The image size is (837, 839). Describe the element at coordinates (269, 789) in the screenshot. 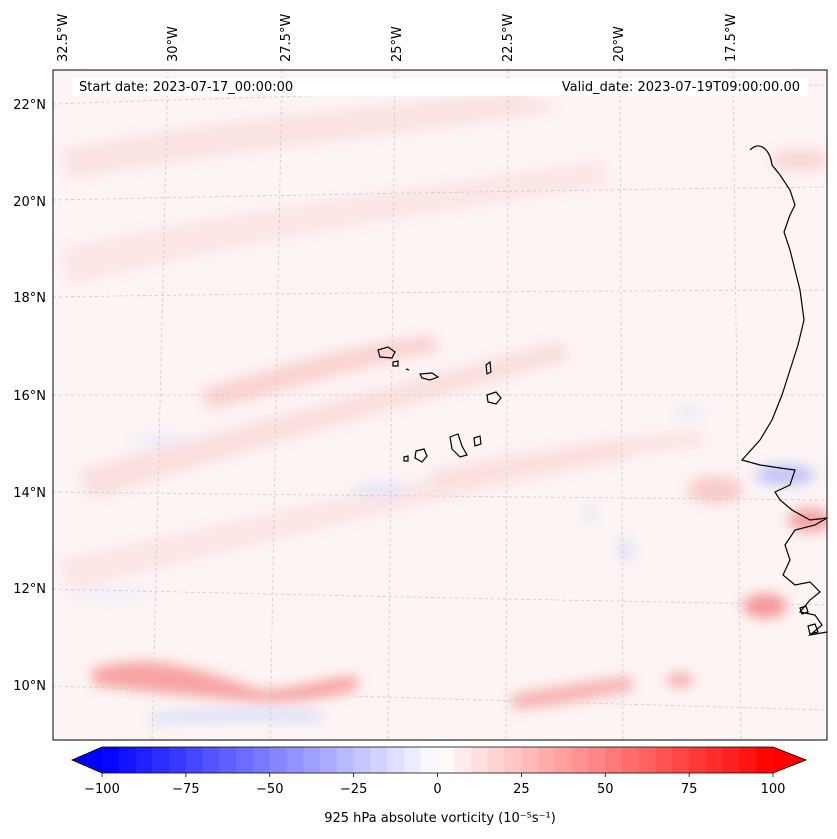

I see `colorbar-tick-label: −50` at that location.